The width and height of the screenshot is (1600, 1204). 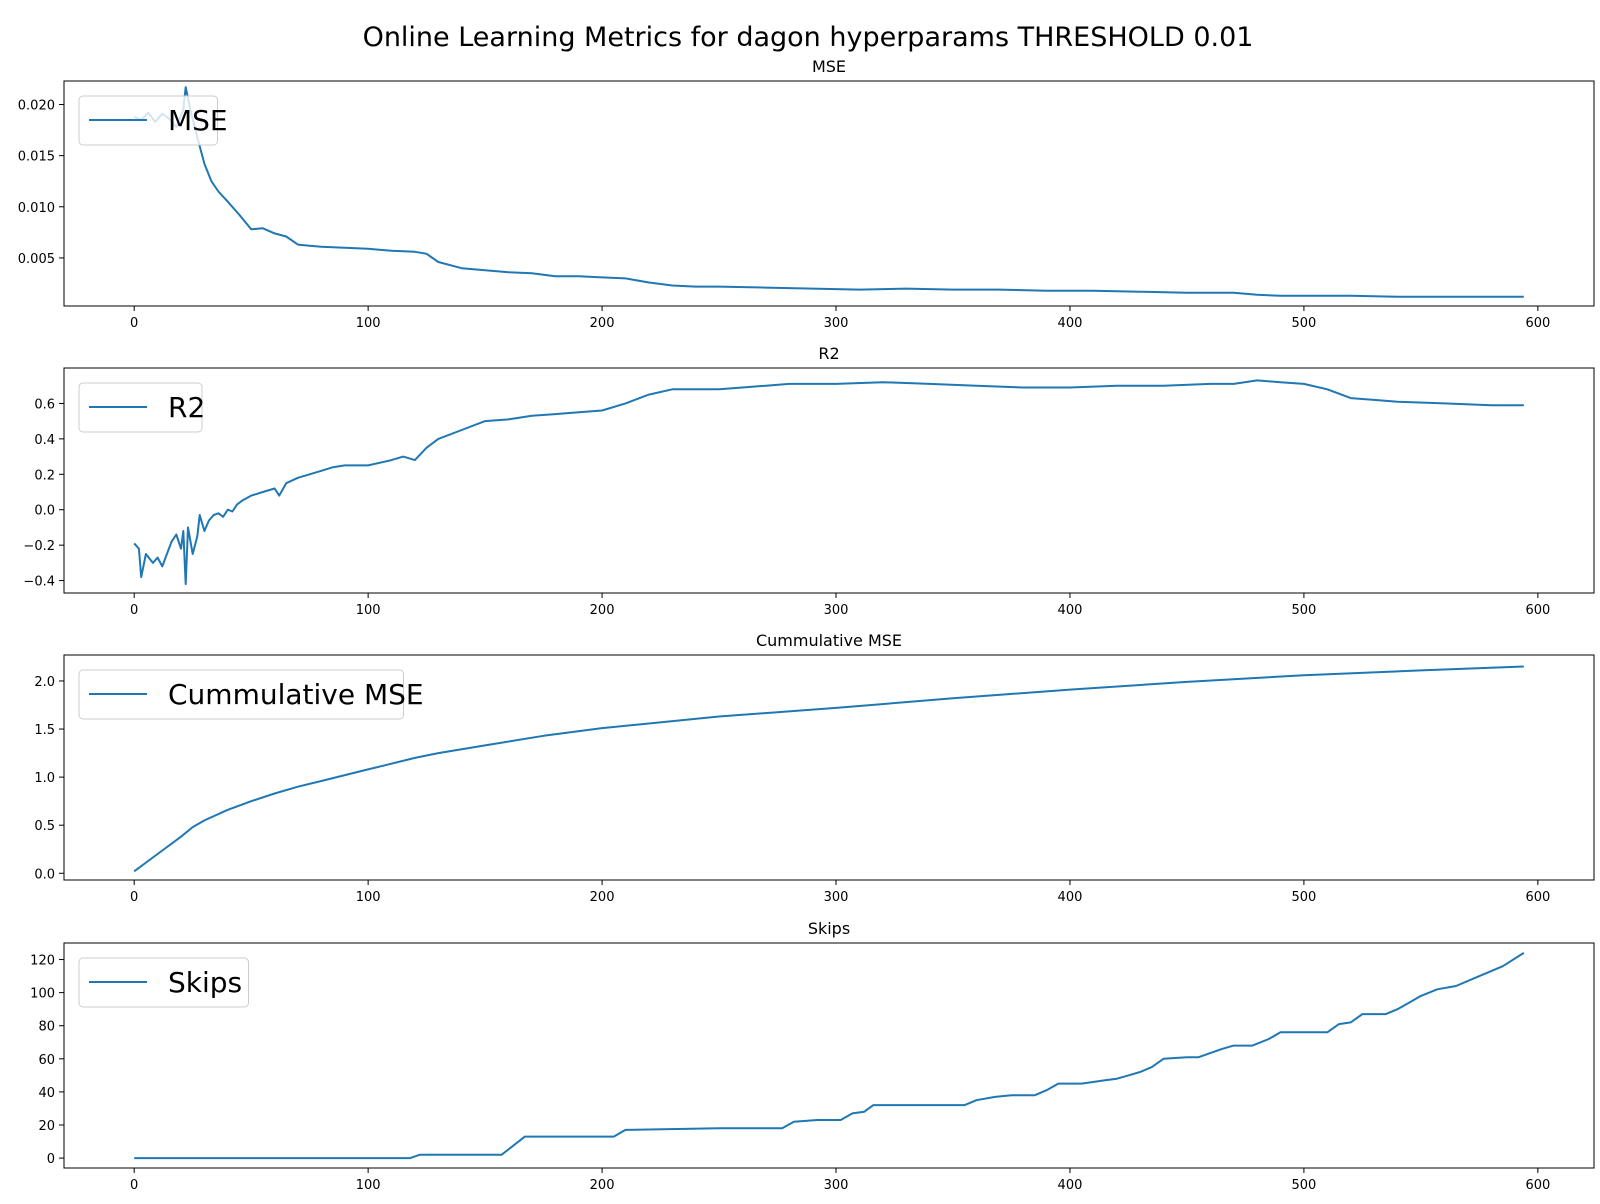 What do you see at coordinates (198, 120) in the screenshot?
I see `legend-label: MSE` at bounding box center [198, 120].